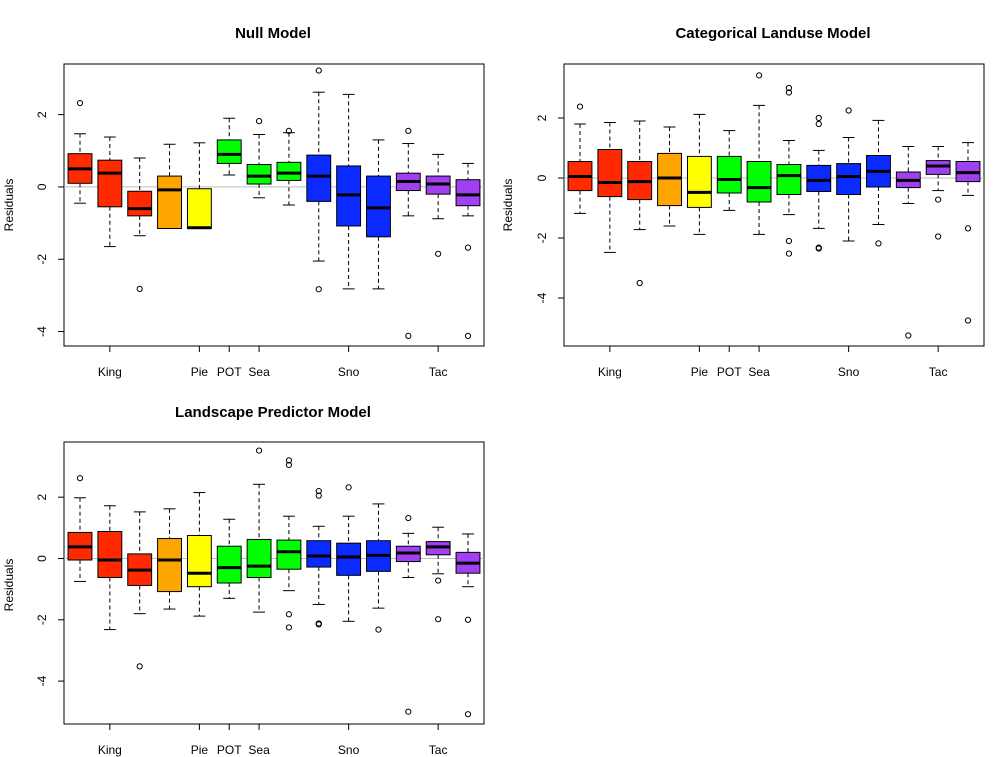  Describe the element at coordinates (273, 33) in the screenshot. I see `panel-title: Null Model` at that location.